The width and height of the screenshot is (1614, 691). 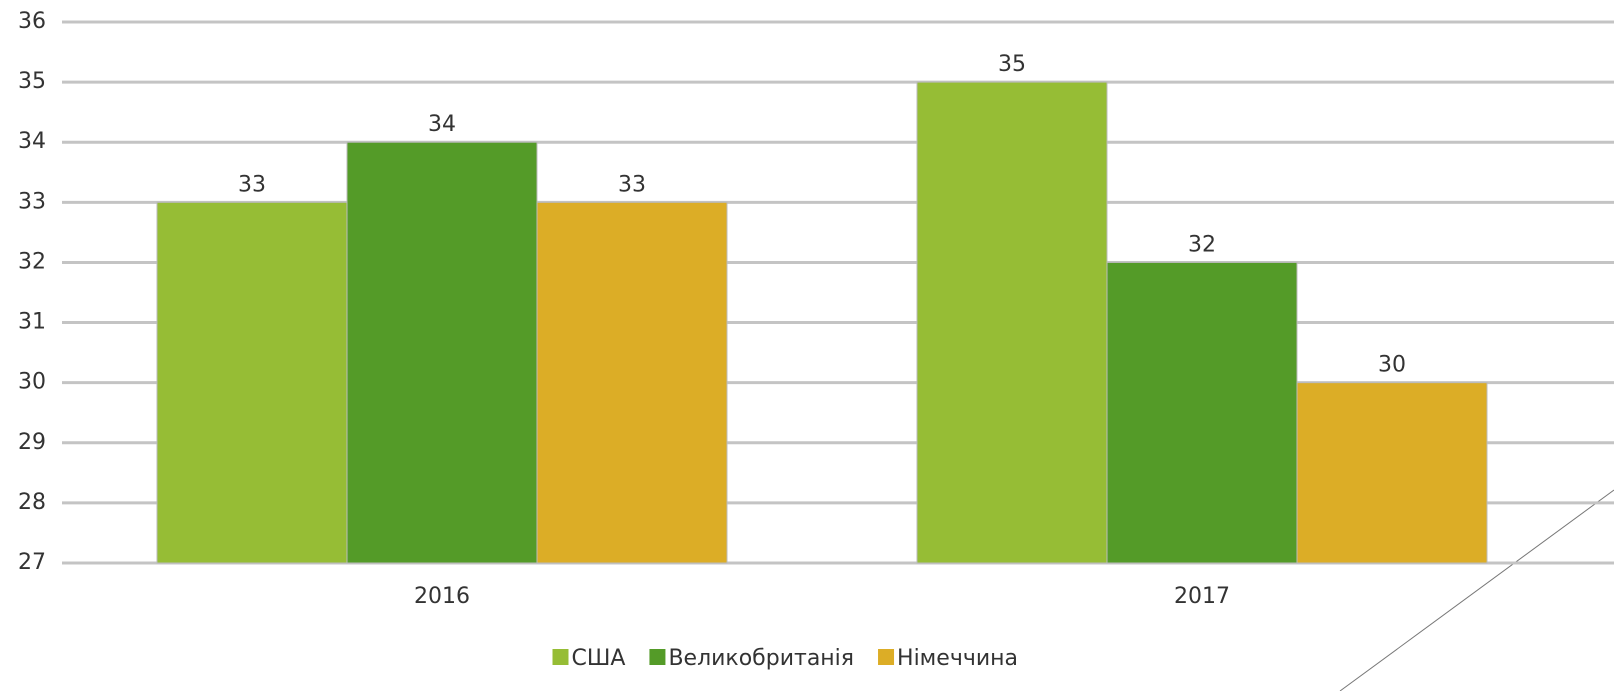 I want to click on y-tick-label: 32, so click(x=32, y=261).